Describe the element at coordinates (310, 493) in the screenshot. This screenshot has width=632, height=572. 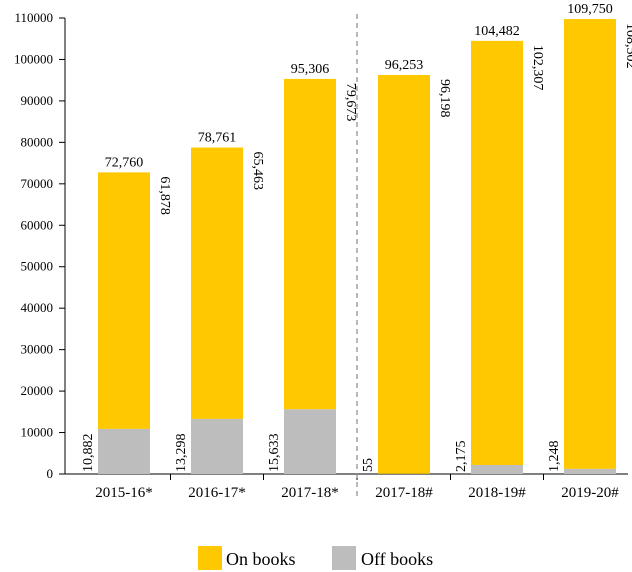
I see `x-tick-label: 2017-18*` at that location.